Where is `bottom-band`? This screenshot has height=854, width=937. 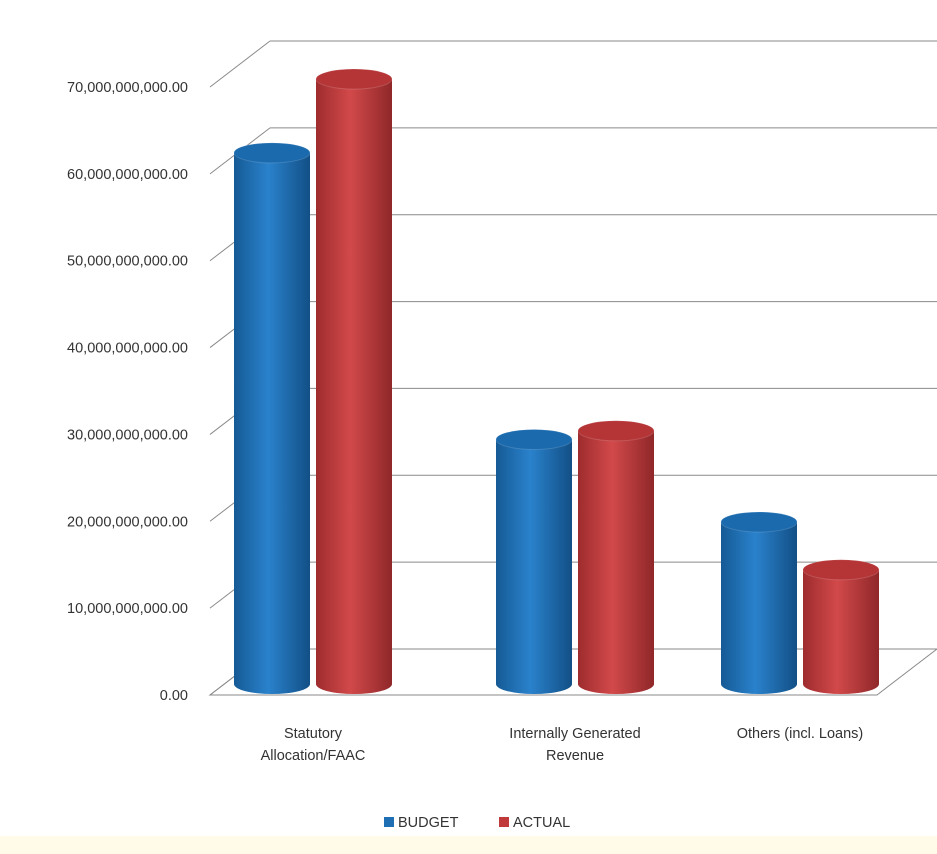 bottom-band is located at coordinates (468, 845).